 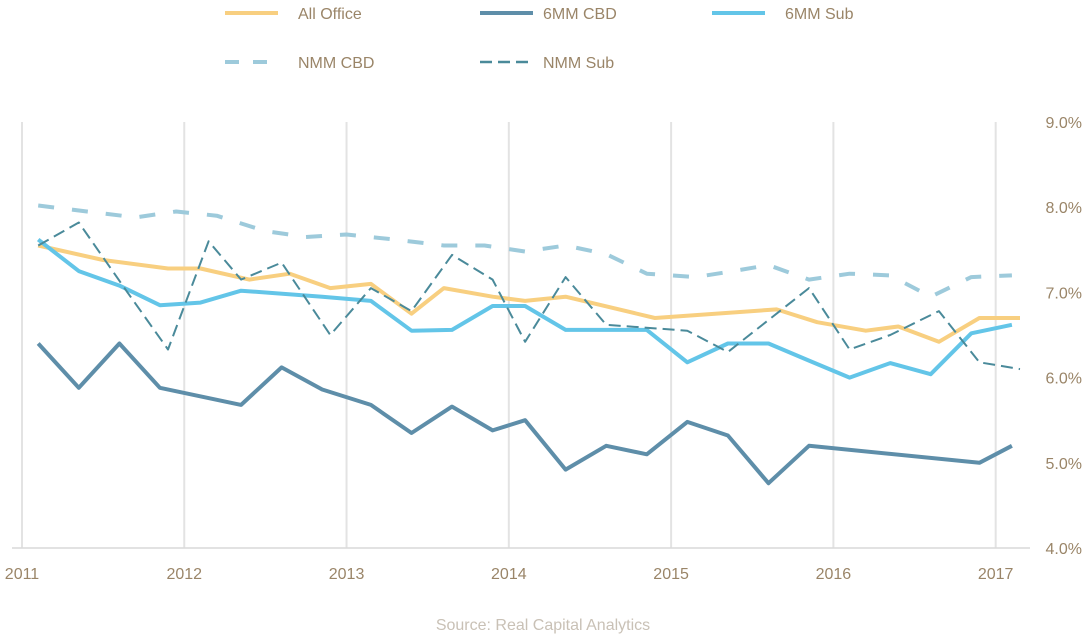 What do you see at coordinates (1064, 464) in the screenshot?
I see `y-tick-label: 5.0%` at bounding box center [1064, 464].